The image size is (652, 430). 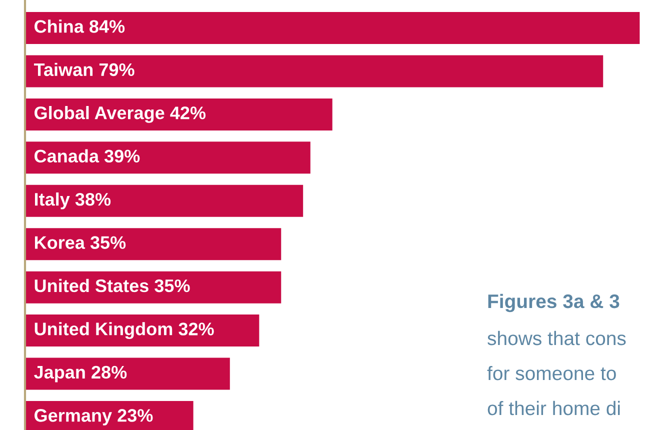 I want to click on data-label: 28%, so click(x=109, y=372).